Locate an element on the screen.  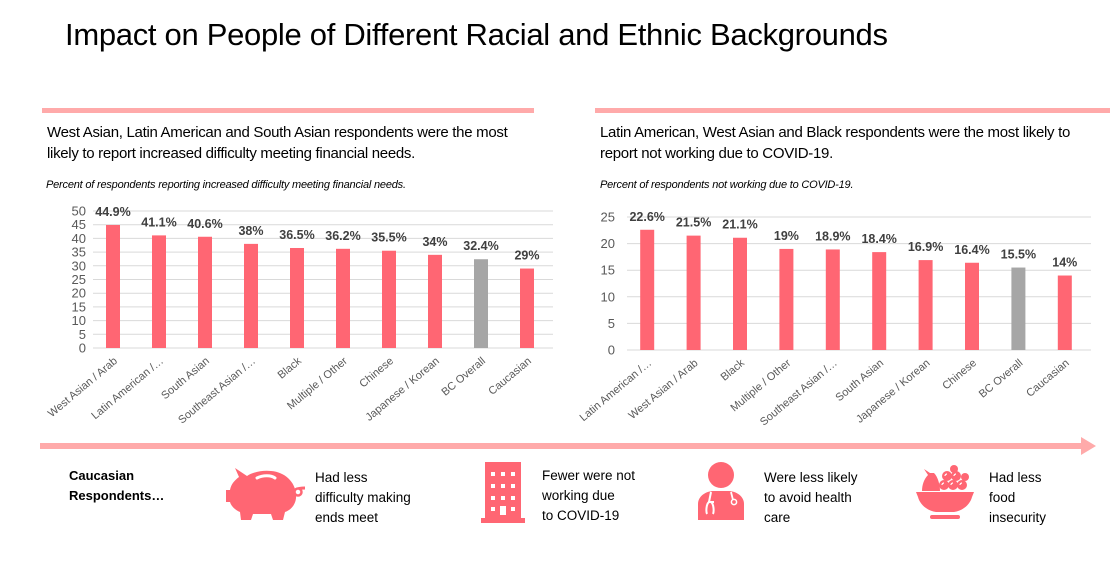
summary-item-employment: Fewer were not working due to COVID-19 is located at coordinates (588, 496).